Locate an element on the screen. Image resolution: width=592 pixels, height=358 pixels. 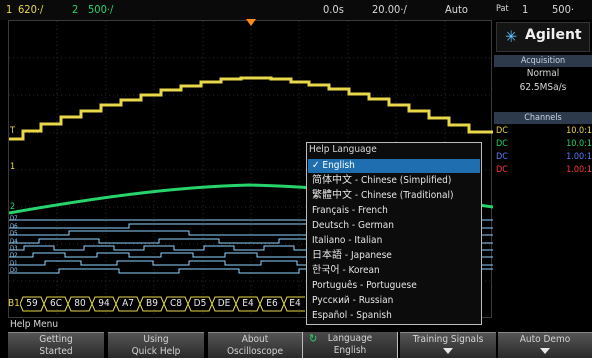
language-option-japanese: 日本語 - Japanese is located at coordinates (352, 255).